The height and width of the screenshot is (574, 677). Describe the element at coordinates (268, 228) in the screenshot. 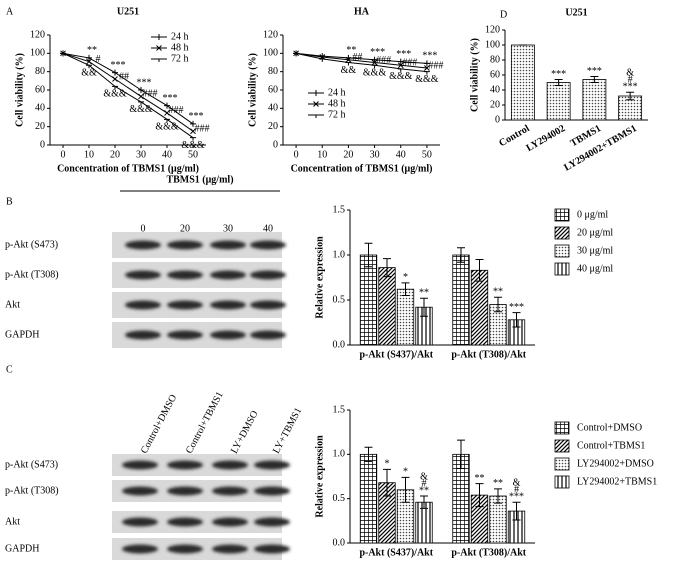

I see `lane-label: 40` at that location.